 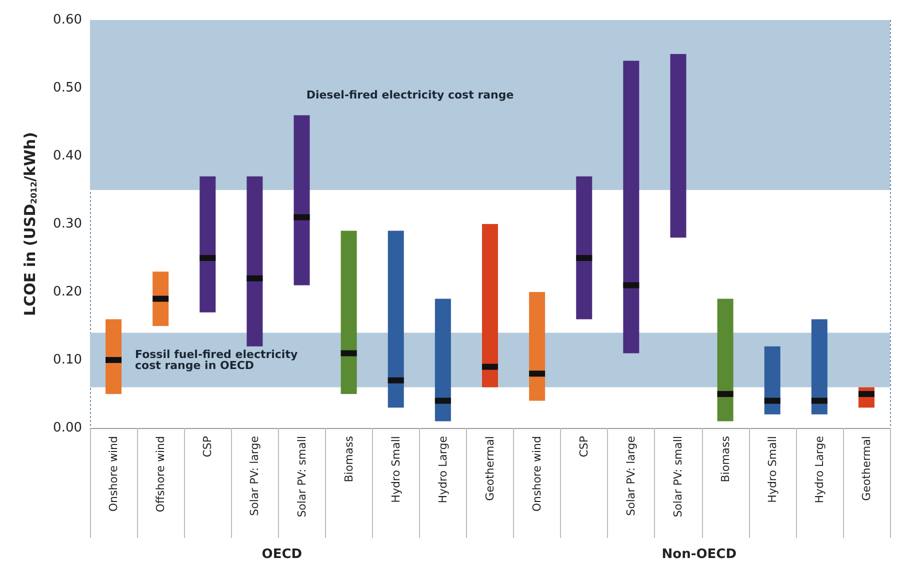 I want to click on text: Non-OECD, so click(x=699, y=554).